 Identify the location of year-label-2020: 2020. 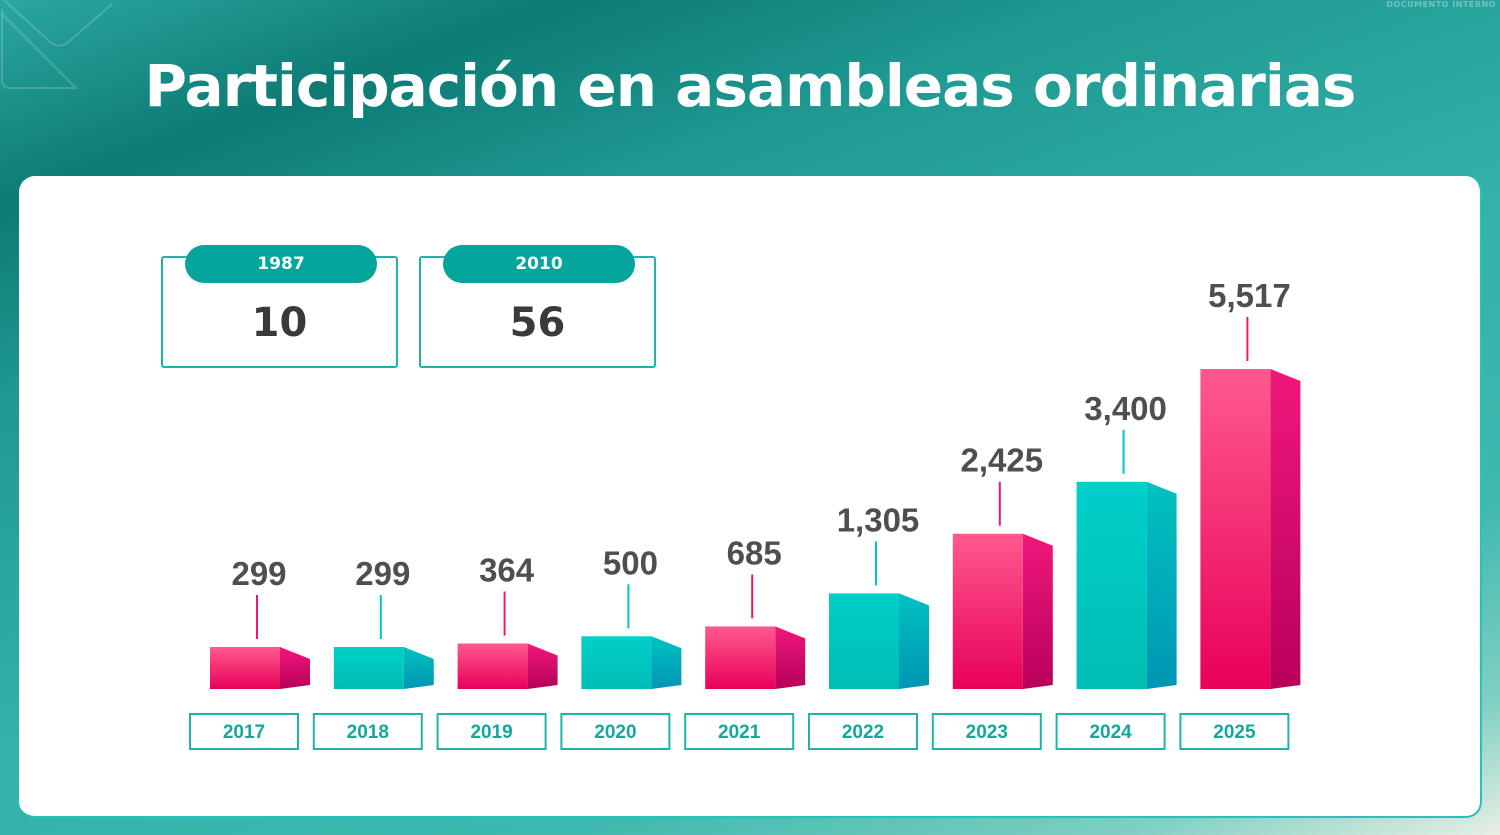
(615, 732).